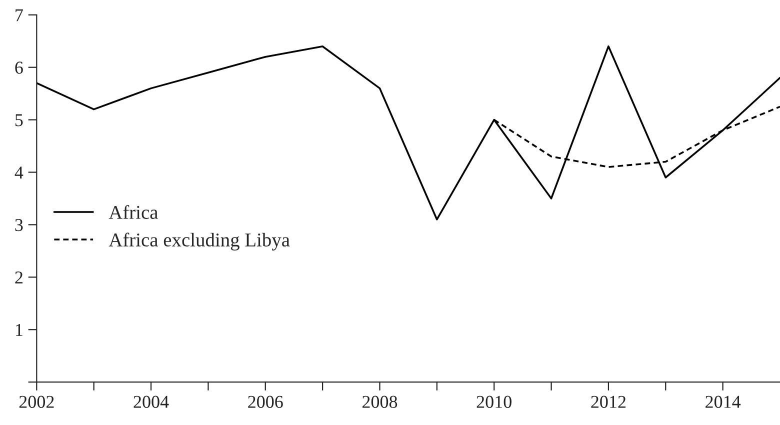 This screenshot has height=425, width=780. Describe the element at coordinates (380, 402) in the screenshot. I see `x-tick-label: 2008` at that location.